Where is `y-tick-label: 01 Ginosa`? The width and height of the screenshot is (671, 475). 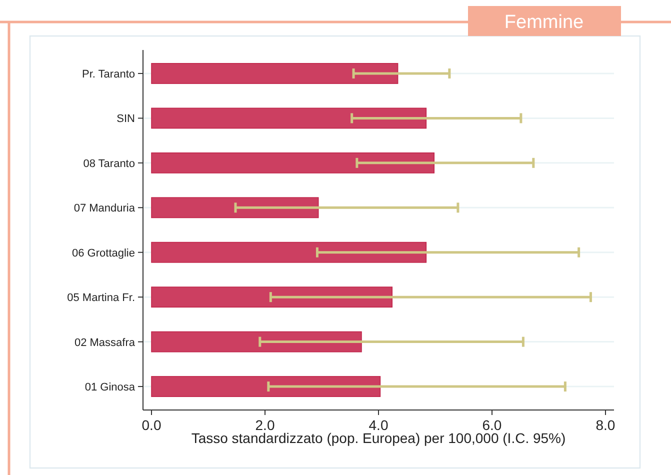
y-tick-label: 01 Ginosa is located at coordinates (110, 388).